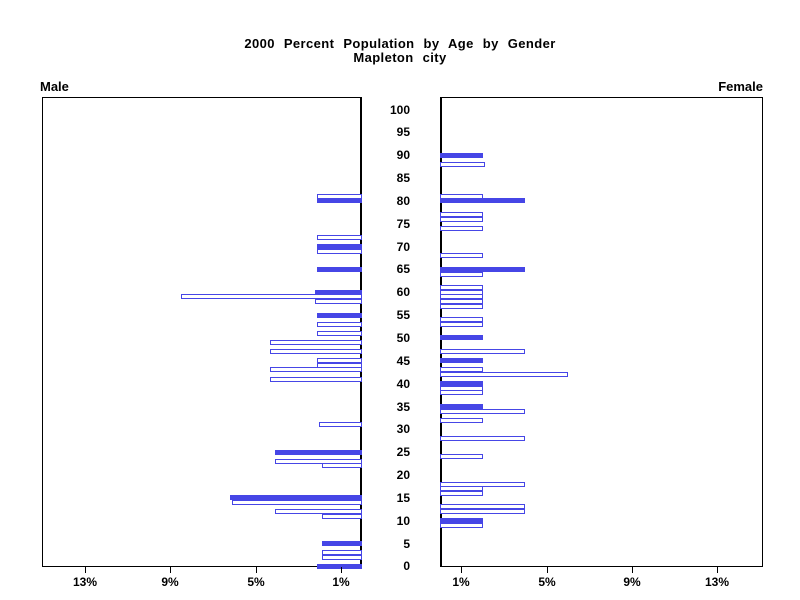 This screenshot has height=600, width=800. What do you see at coordinates (403, 429) in the screenshot?
I see `age-tick-label-30: 30` at bounding box center [403, 429].